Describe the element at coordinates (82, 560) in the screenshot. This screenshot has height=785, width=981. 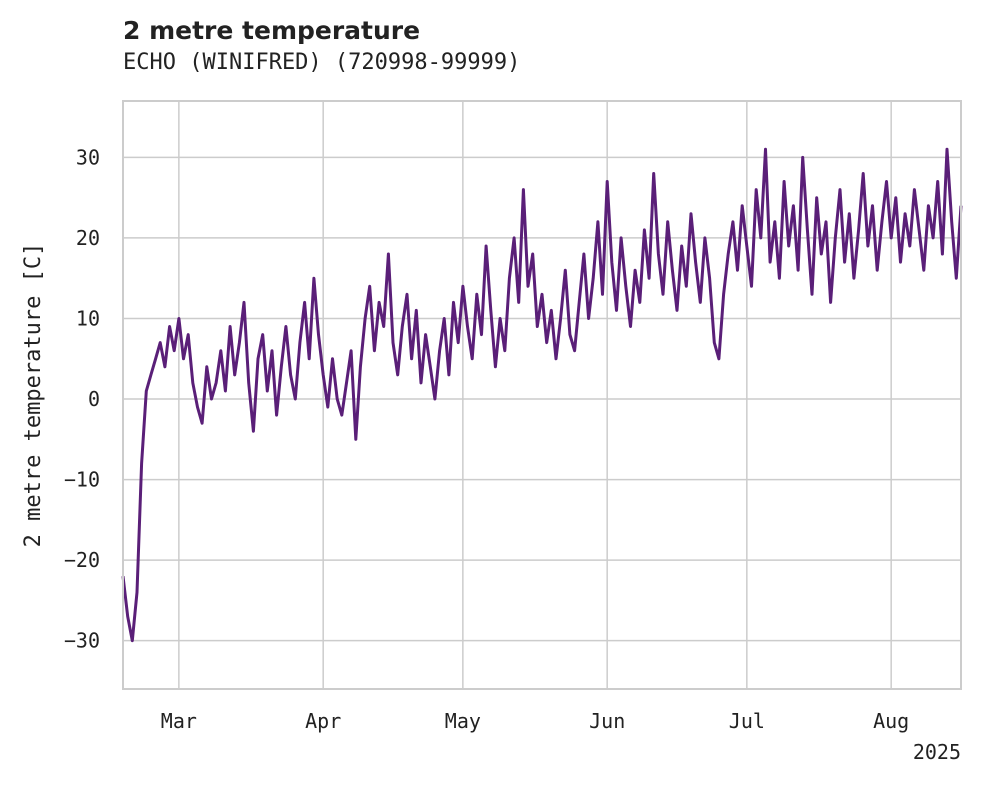
I see `y-tick-label: −20` at that location.